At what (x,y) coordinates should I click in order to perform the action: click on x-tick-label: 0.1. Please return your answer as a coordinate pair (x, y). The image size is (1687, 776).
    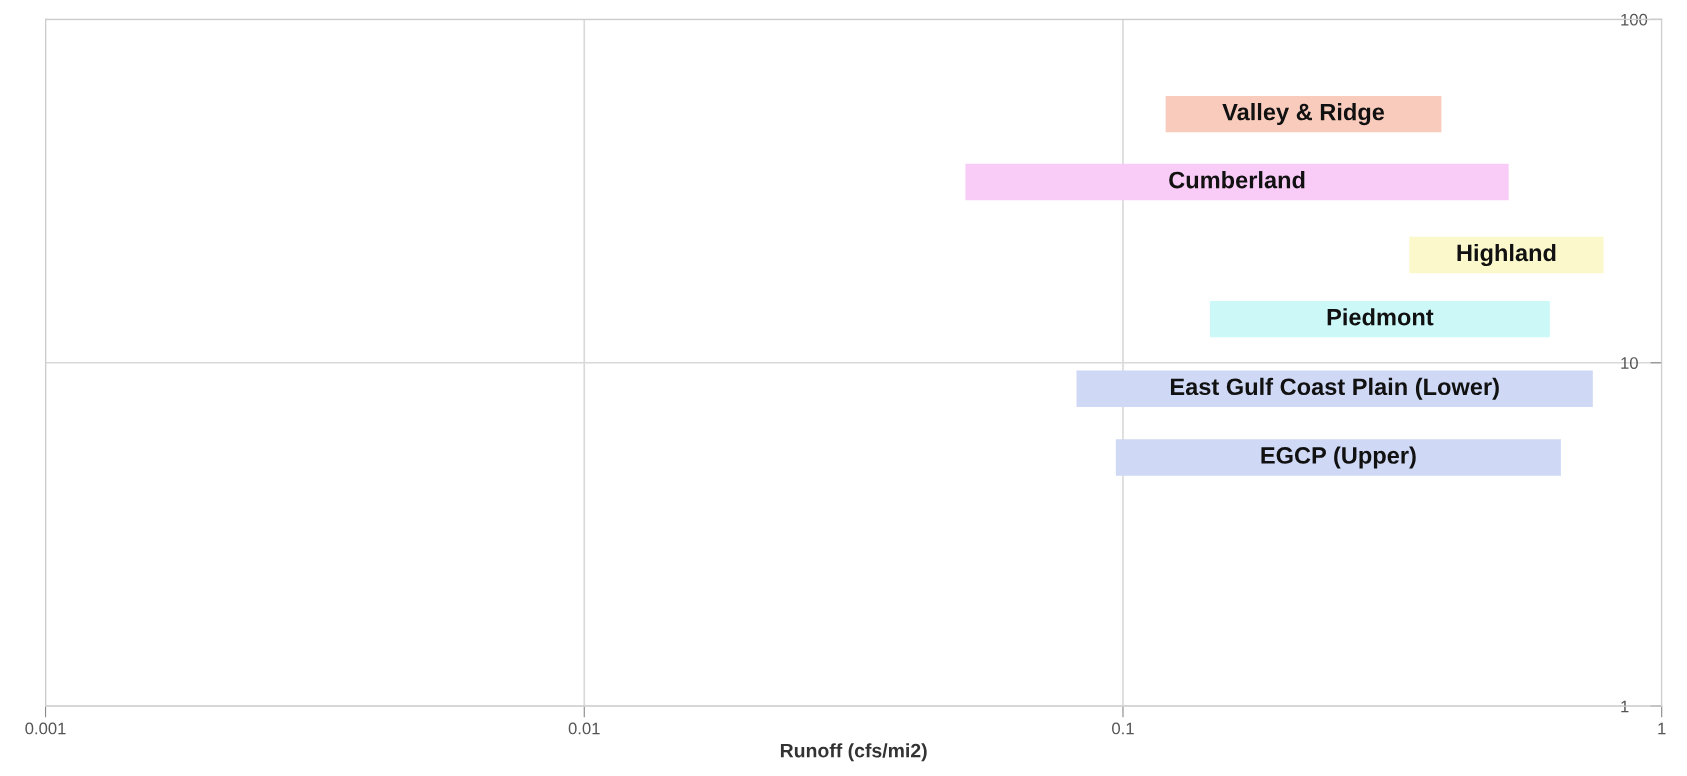
    Looking at the image, I should click on (1123, 728).